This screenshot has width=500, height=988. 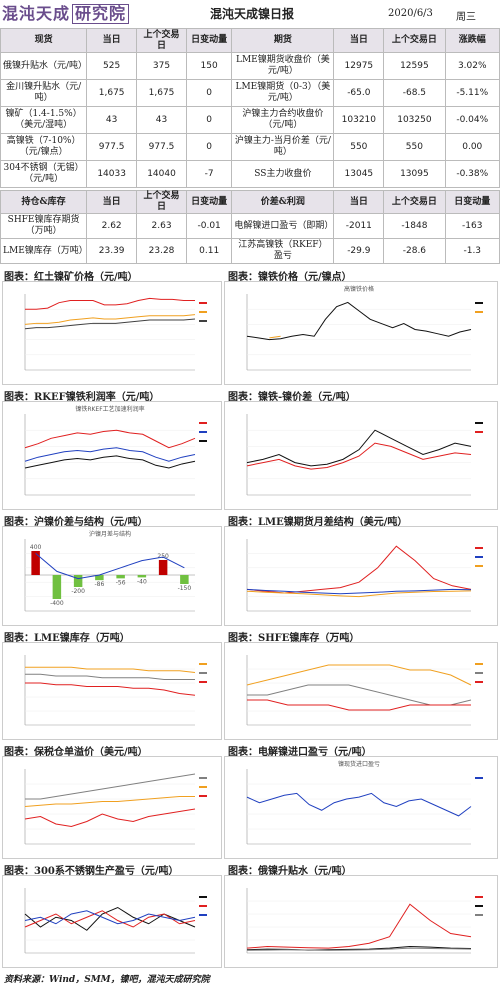 I want to click on table-cell: LME镍库存（万吨）, so click(x=44, y=251).